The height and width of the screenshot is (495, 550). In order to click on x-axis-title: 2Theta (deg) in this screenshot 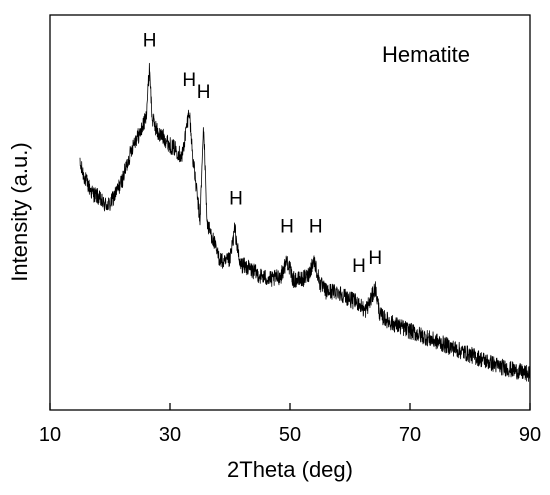, I will do `click(290, 469)`.